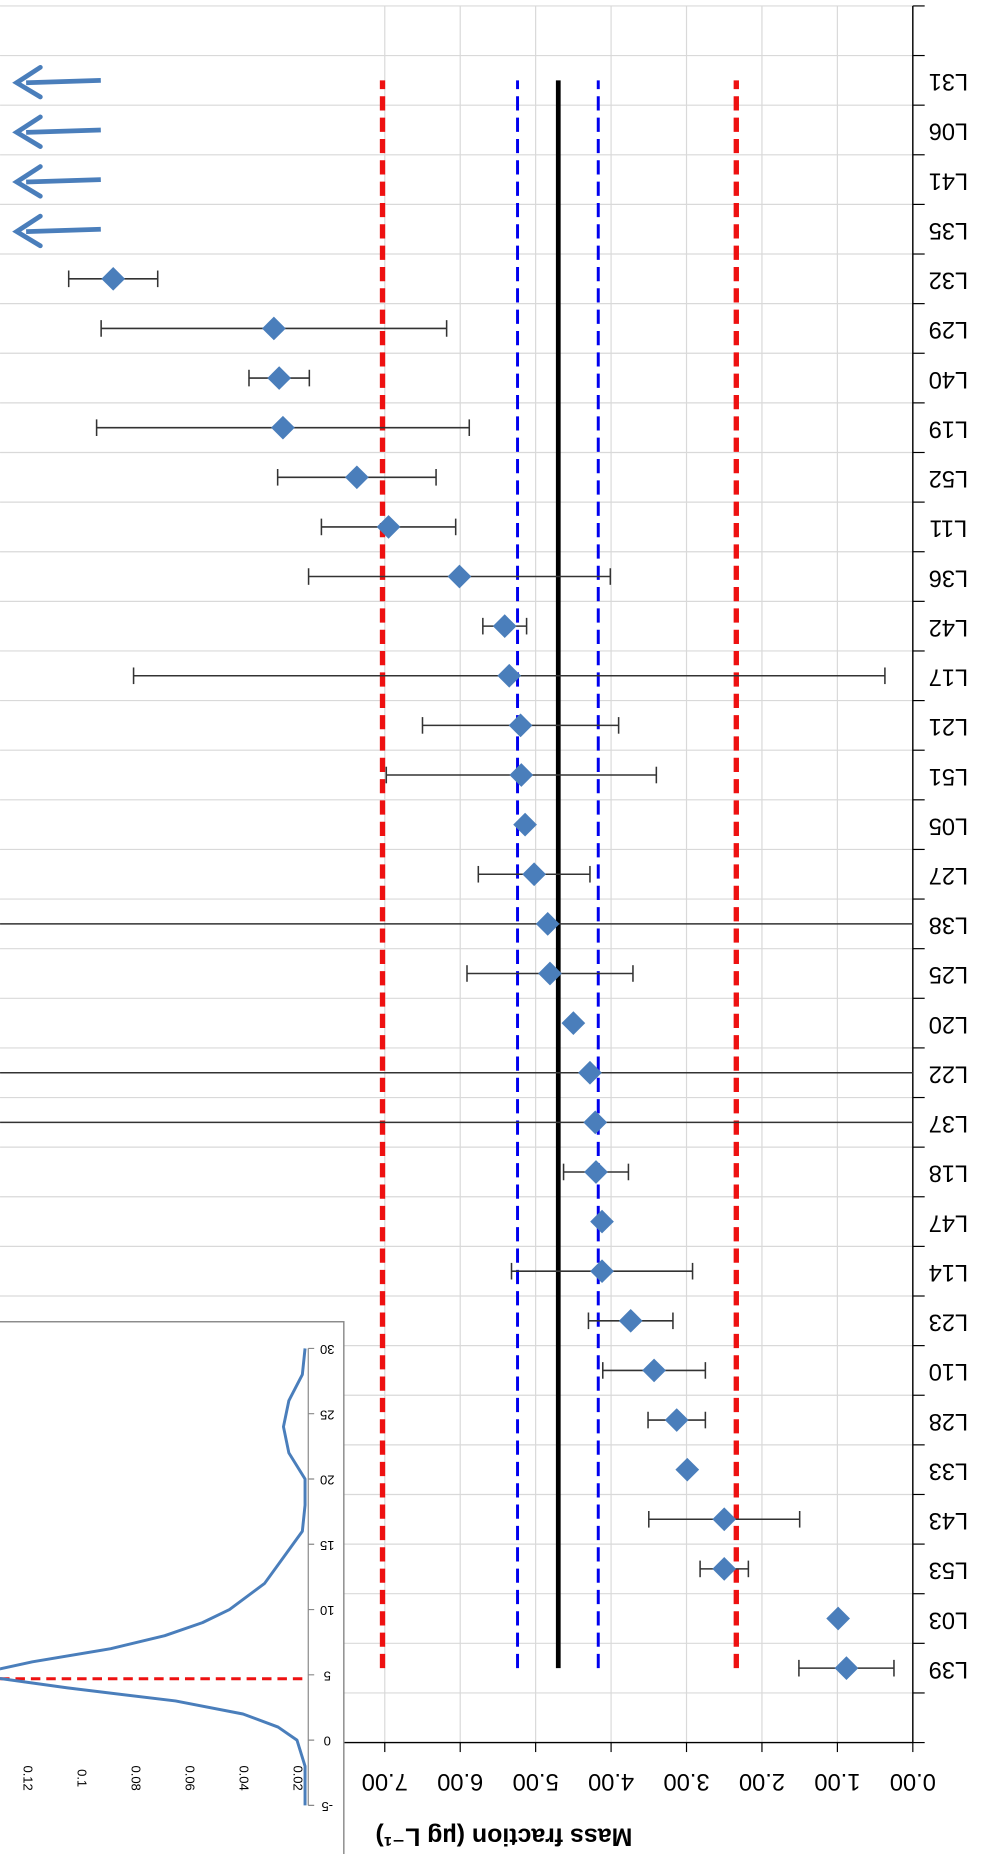  What do you see at coordinates (949, 1371) in the screenshot?
I see `category-label: L10` at bounding box center [949, 1371].